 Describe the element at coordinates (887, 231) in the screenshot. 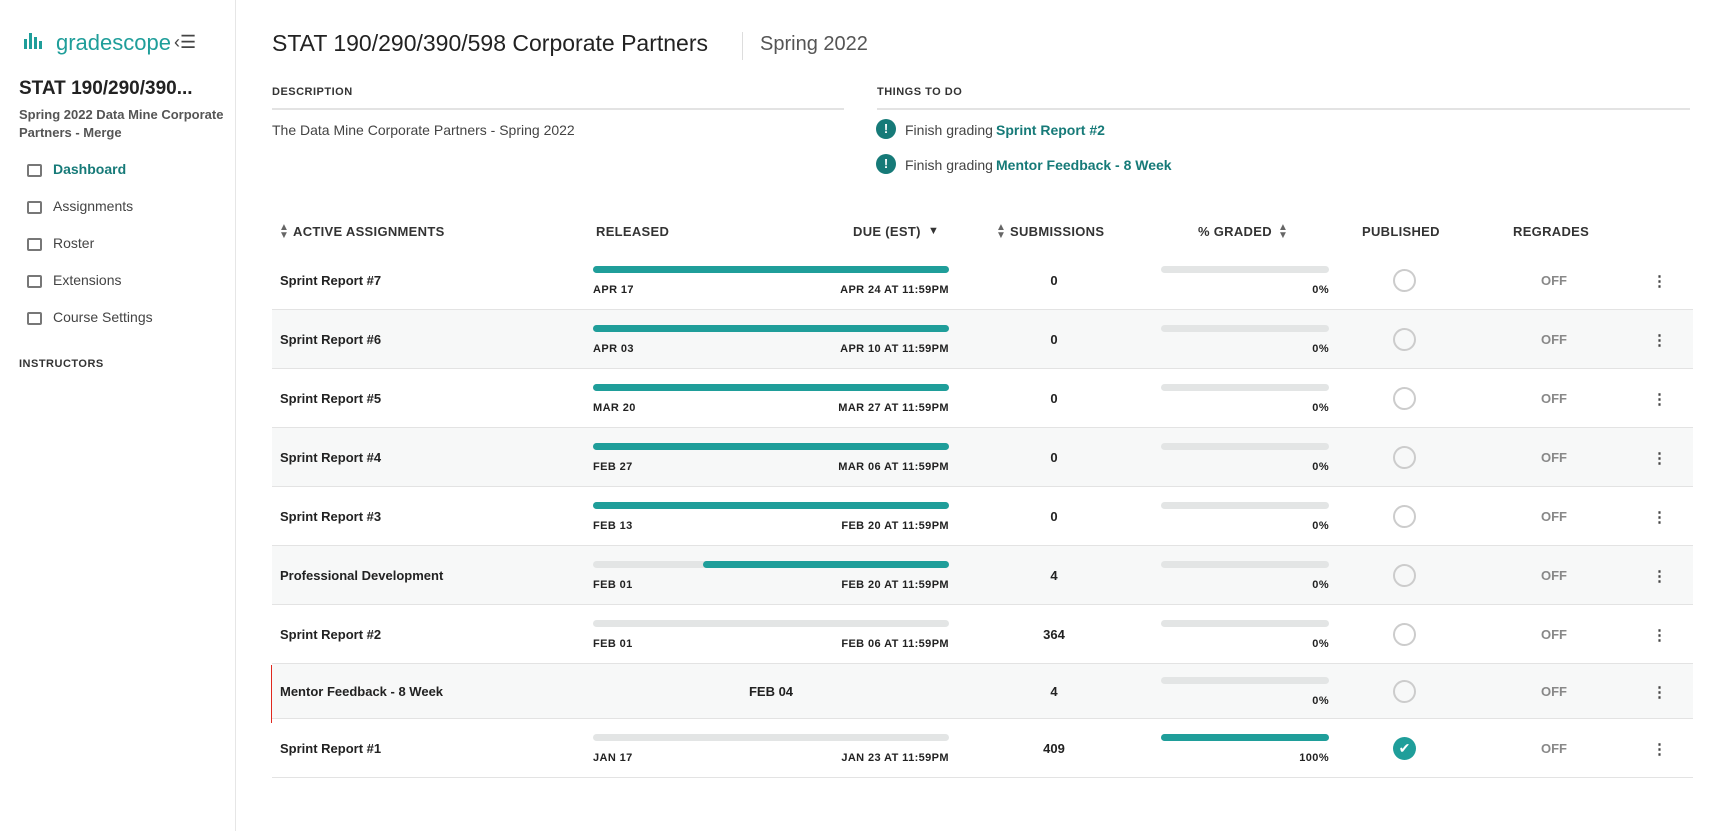

I see `column-header: DUE (EST)` at that location.